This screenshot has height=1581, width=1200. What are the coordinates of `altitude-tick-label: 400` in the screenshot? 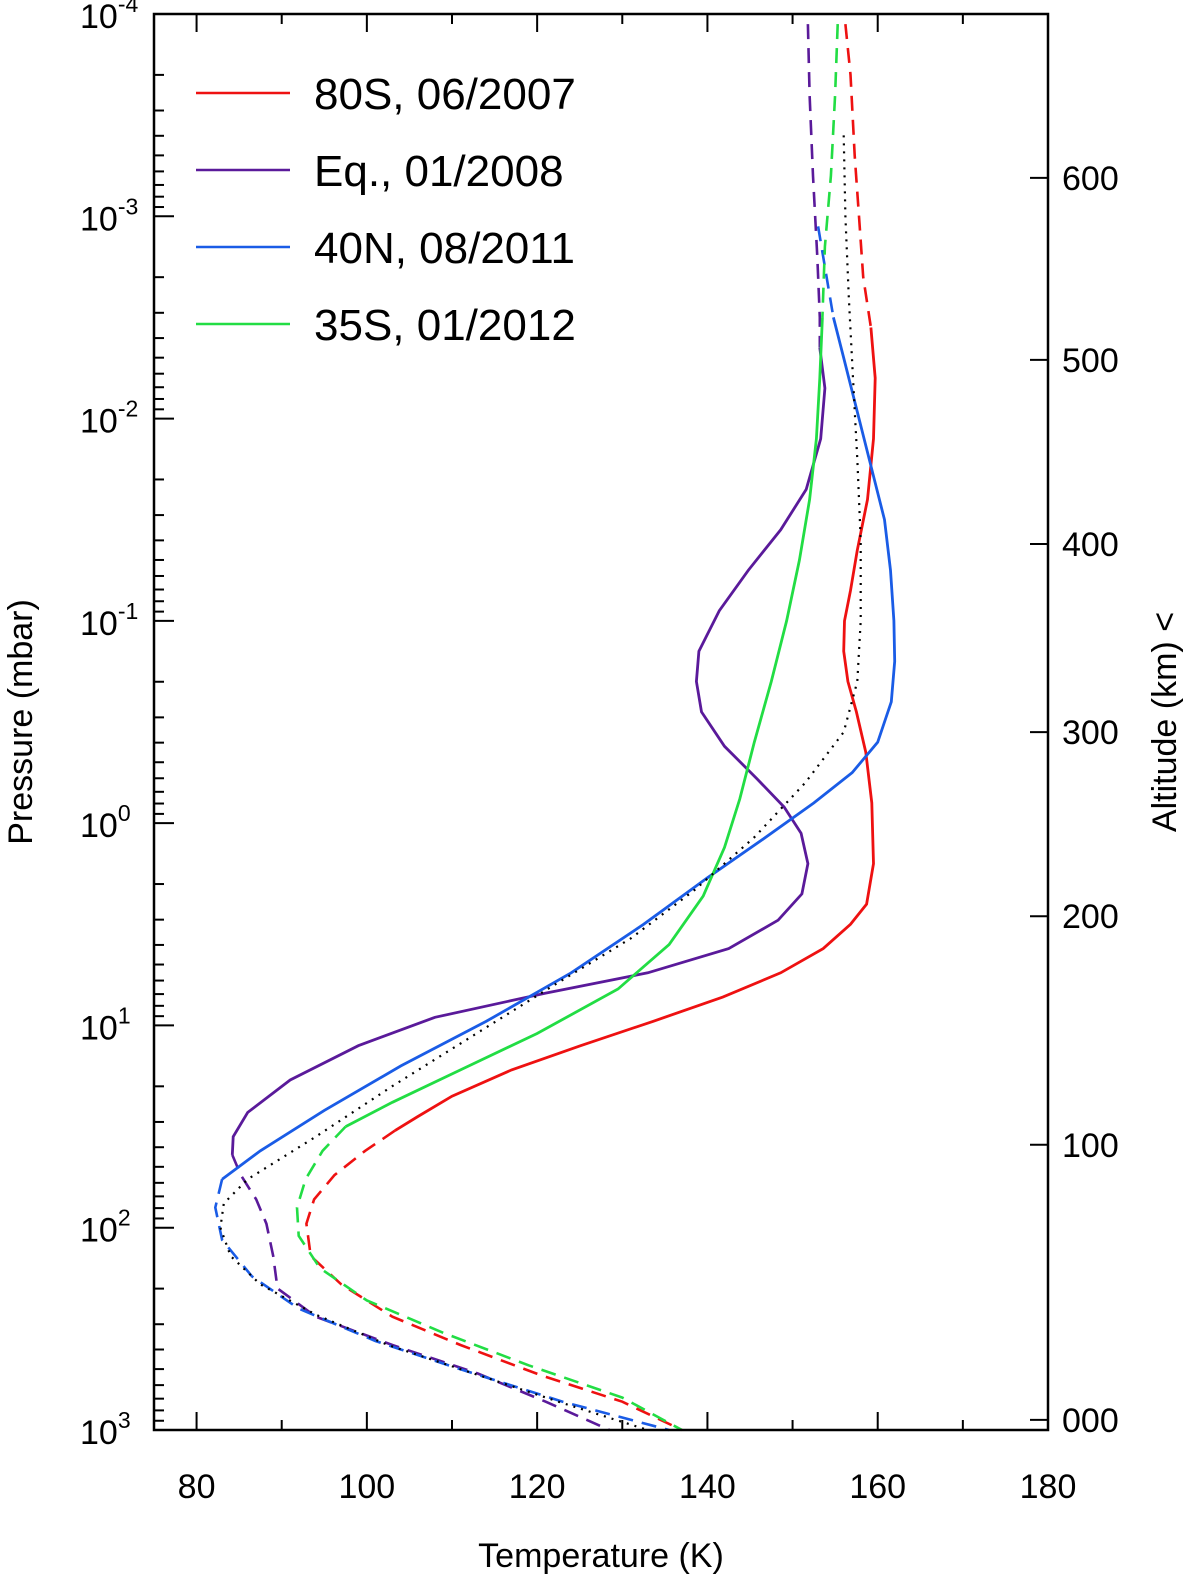 It's located at (1090, 545).